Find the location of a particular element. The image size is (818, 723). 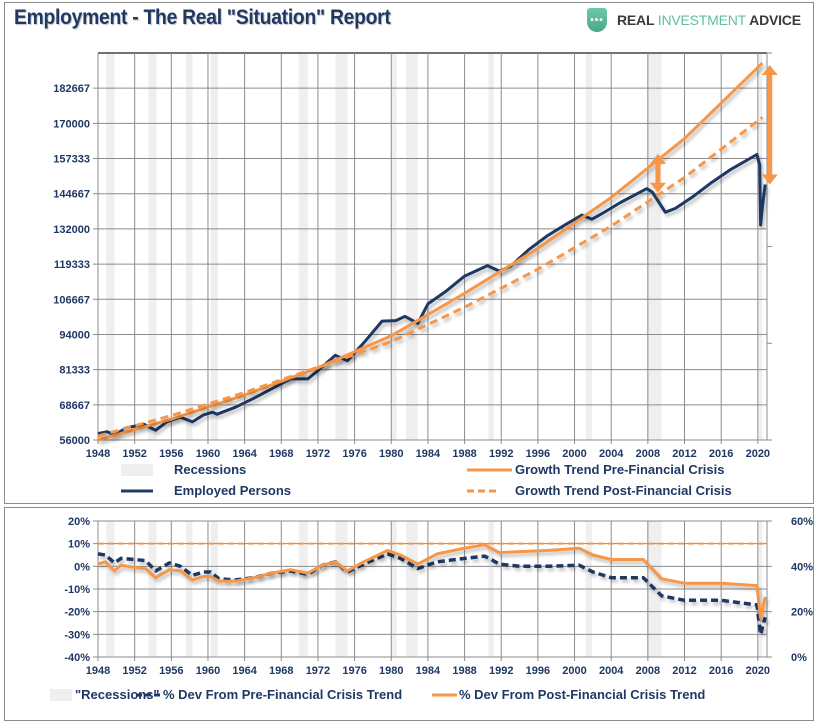

series-line--dev-from-pre-financial-crisis-trend is located at coordinates (432, 594).